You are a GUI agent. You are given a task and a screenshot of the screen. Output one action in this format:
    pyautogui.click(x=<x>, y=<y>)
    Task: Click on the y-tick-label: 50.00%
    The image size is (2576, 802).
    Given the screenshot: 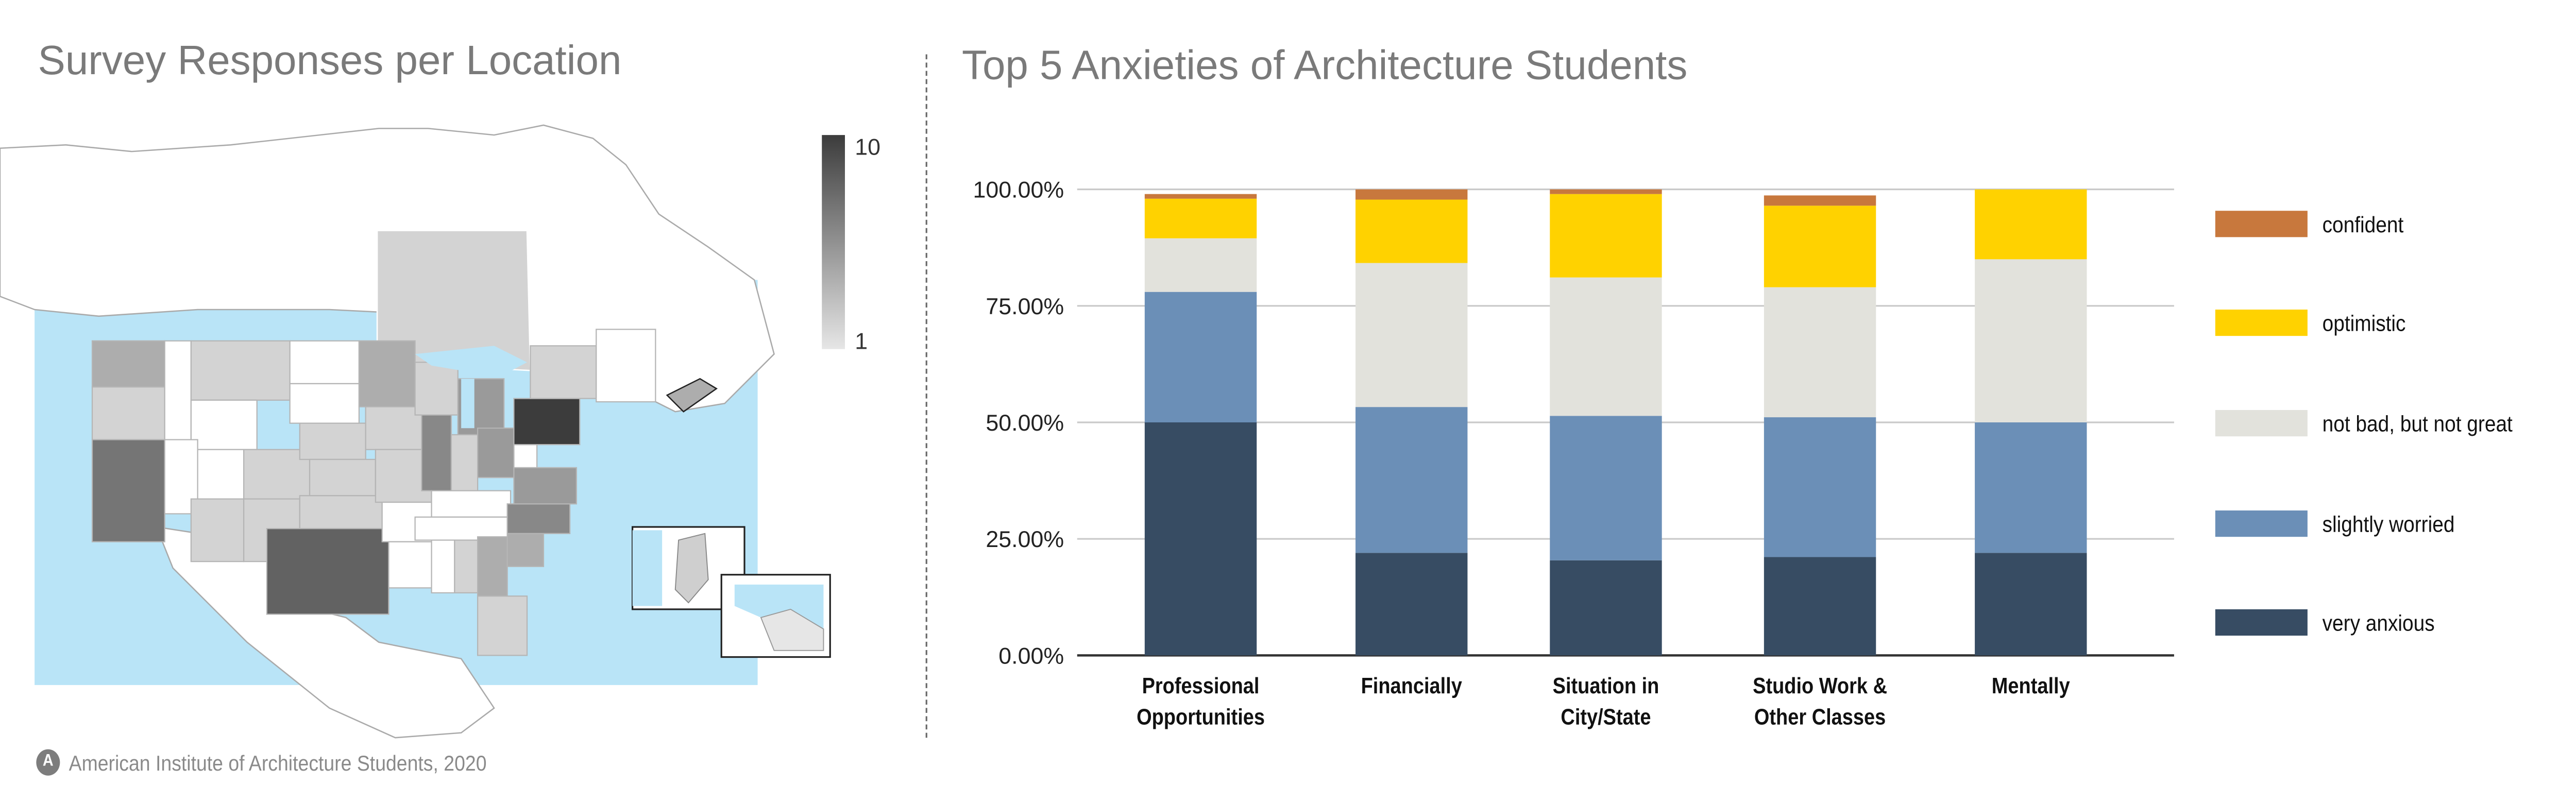 What is the action you would take?
    pyautogui.click(x=1025, y=423)
    